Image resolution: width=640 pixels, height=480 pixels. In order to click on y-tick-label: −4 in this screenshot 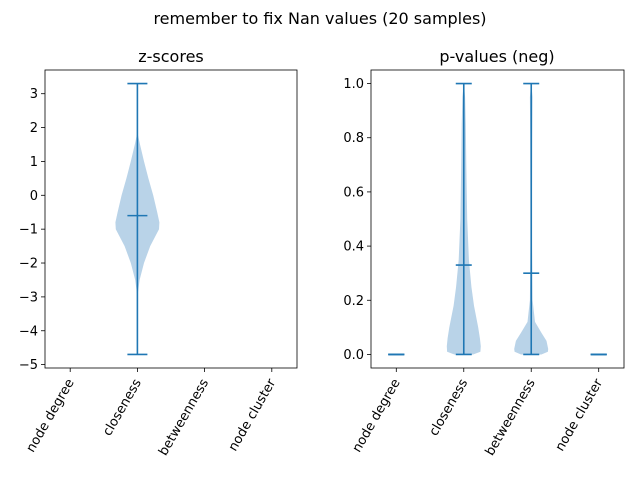, I will do `click(28, 331)`.